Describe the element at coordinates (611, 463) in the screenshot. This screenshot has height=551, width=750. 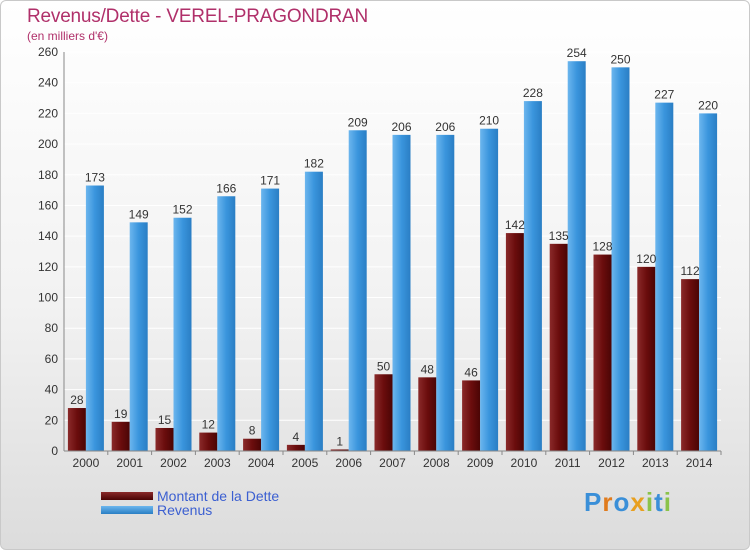
I see `x-tick-label: 2012` at that location.